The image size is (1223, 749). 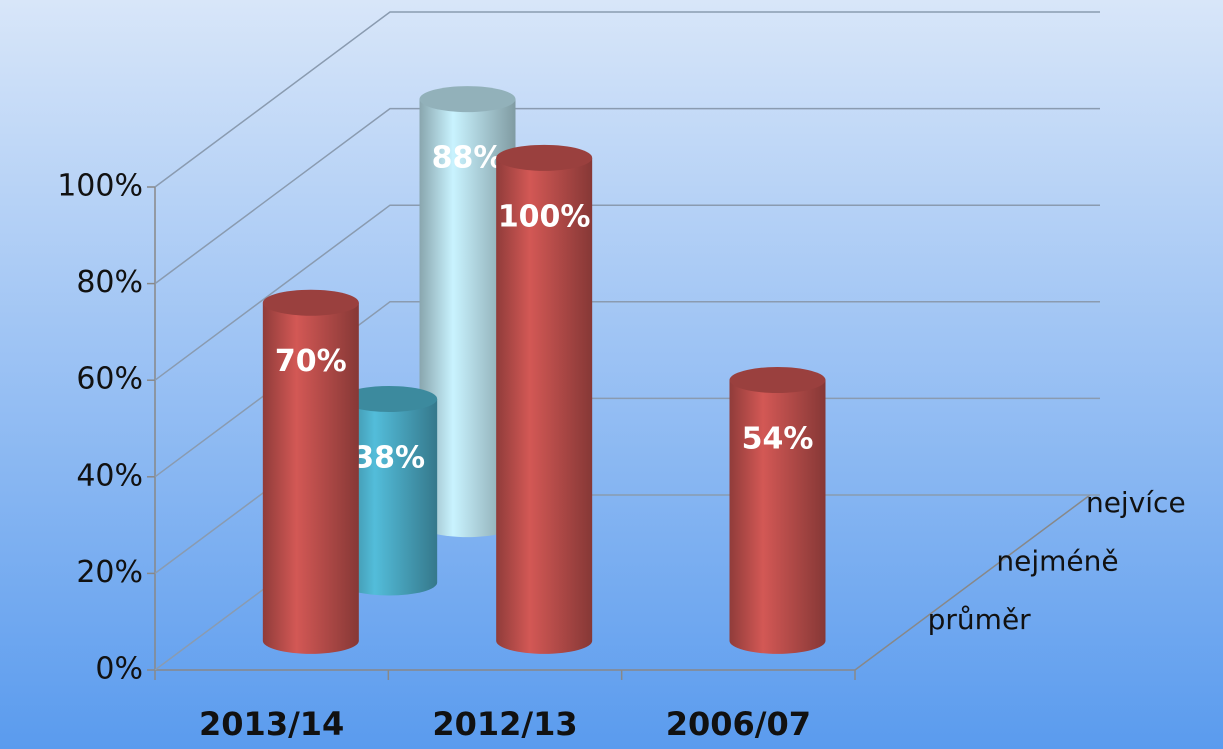 I want to click on x-tick-label: 2006/07, so click(x=738, y=724).